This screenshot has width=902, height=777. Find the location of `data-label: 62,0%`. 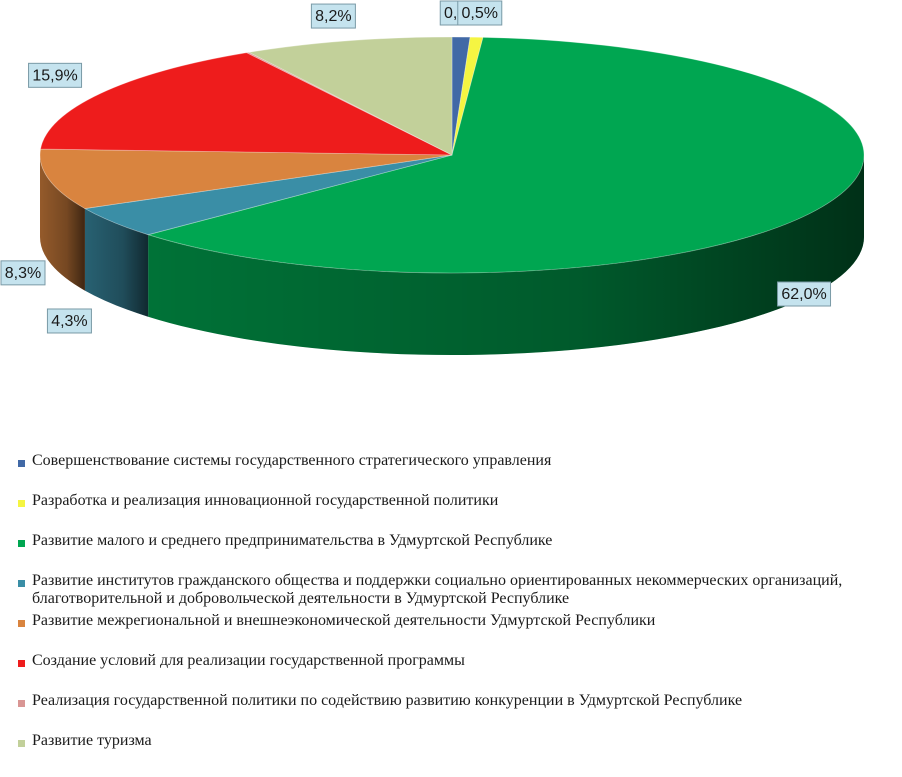

data-label: 62,0% is located at coordinates (803, 294).